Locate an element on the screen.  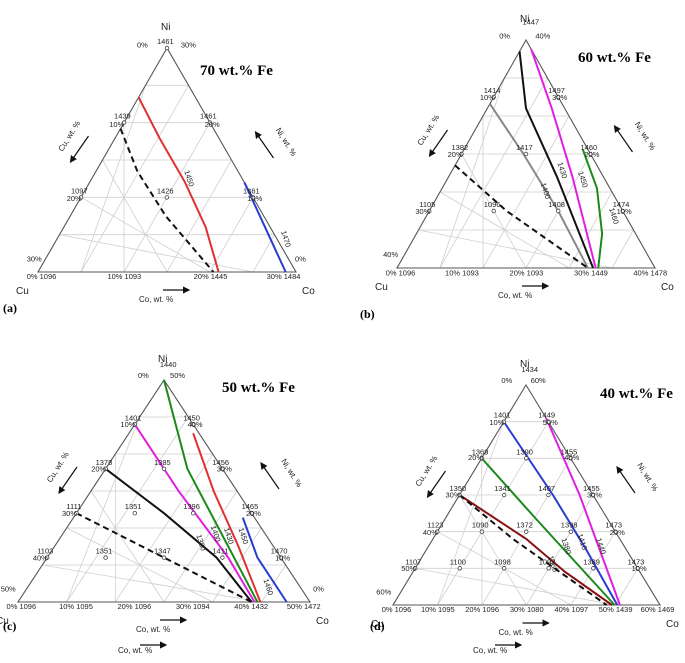
panel-letter: (a) is located at coordinates (10, 308).